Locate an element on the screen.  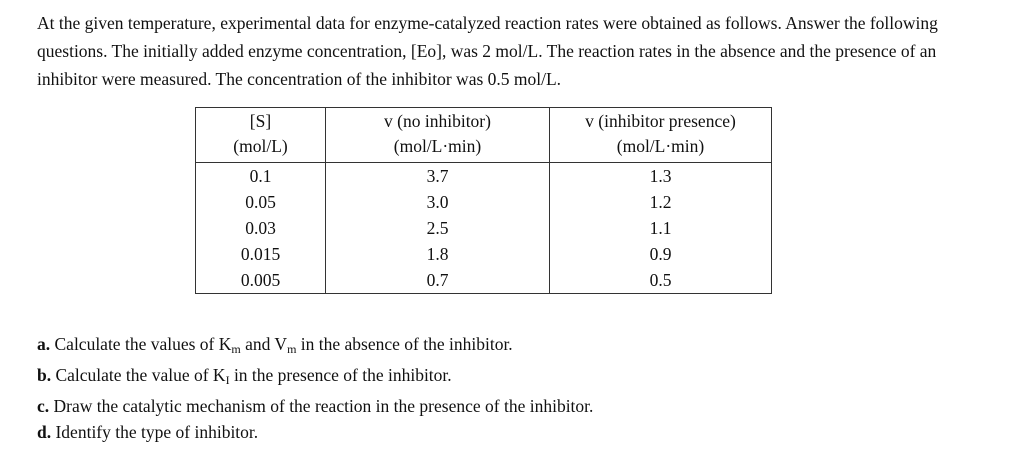
question-letter: a. is located at coordinates (44, 344).